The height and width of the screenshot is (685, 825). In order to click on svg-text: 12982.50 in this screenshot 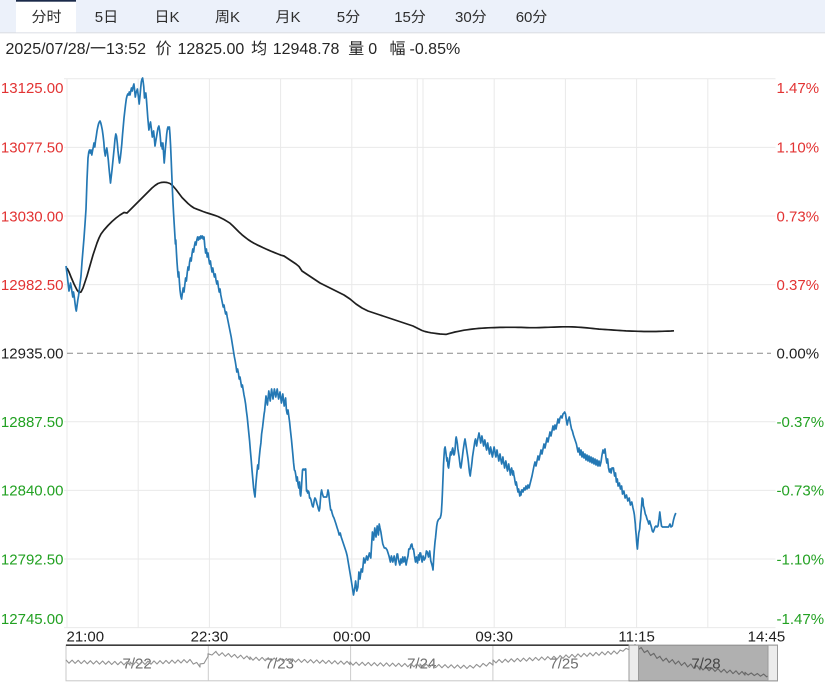, I will do `click(32, 285)`.